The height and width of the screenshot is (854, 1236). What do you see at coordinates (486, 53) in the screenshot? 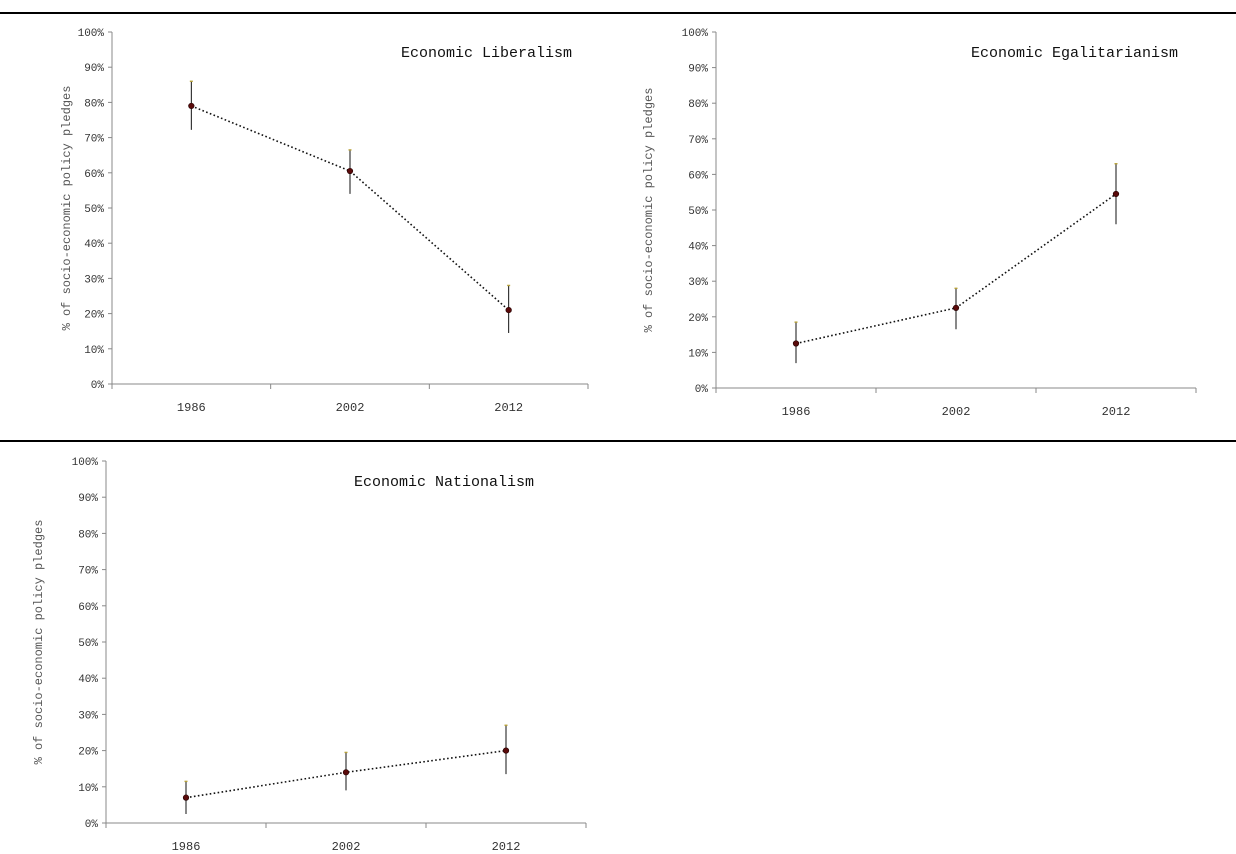
I see `chart-title: Economic Liberalism` at bounding box center [486, 53].